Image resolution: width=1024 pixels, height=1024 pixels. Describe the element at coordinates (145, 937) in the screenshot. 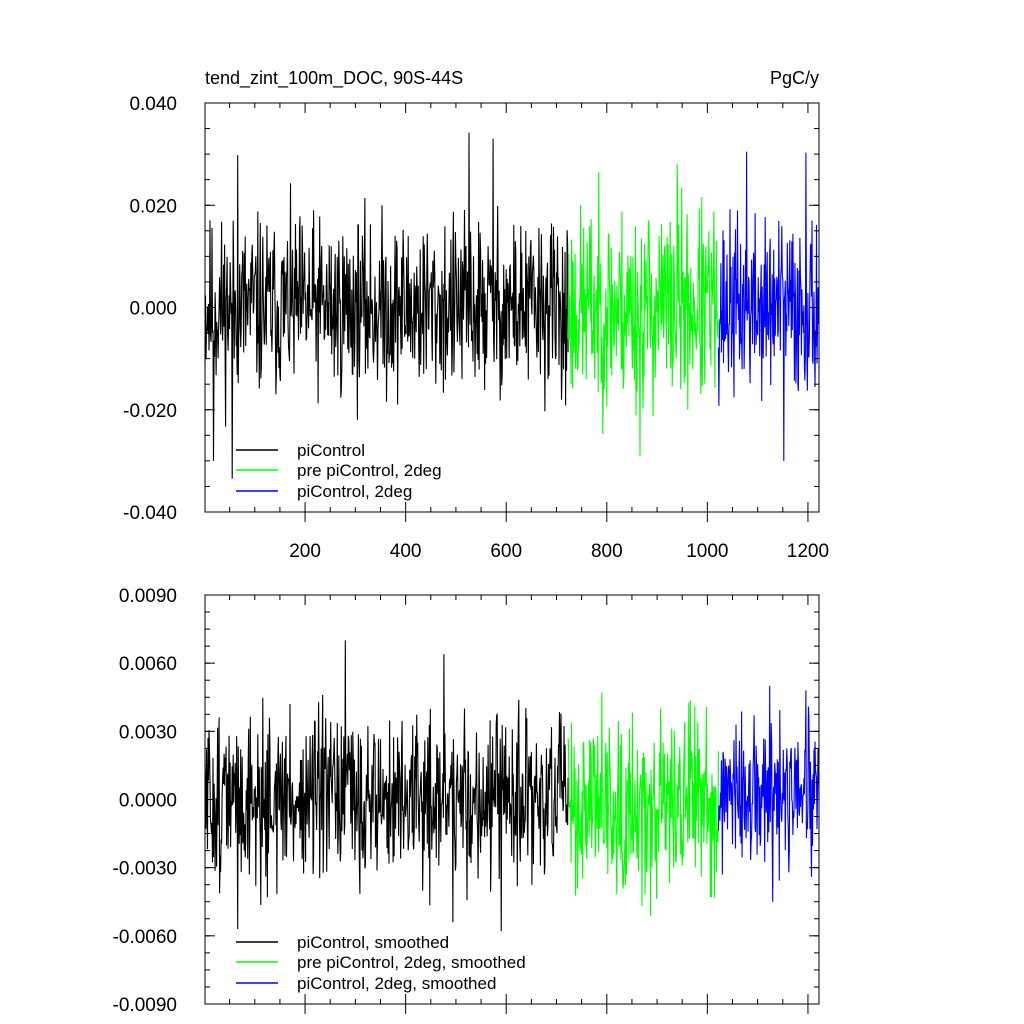

I see `y-tick-label: -0.0060` at that location.